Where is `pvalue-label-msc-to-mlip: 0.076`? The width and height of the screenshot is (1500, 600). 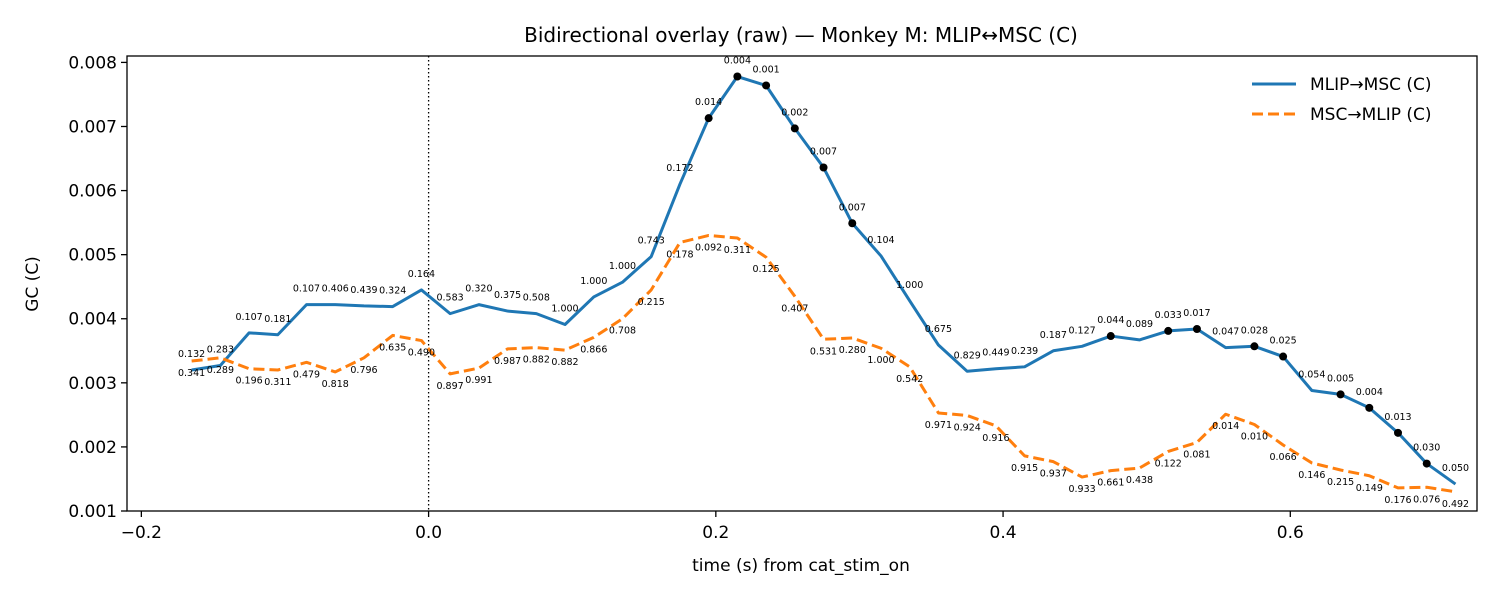
pvalue-label-msc-to-mlip: 0.076 is located at coordinates (1426, 499).